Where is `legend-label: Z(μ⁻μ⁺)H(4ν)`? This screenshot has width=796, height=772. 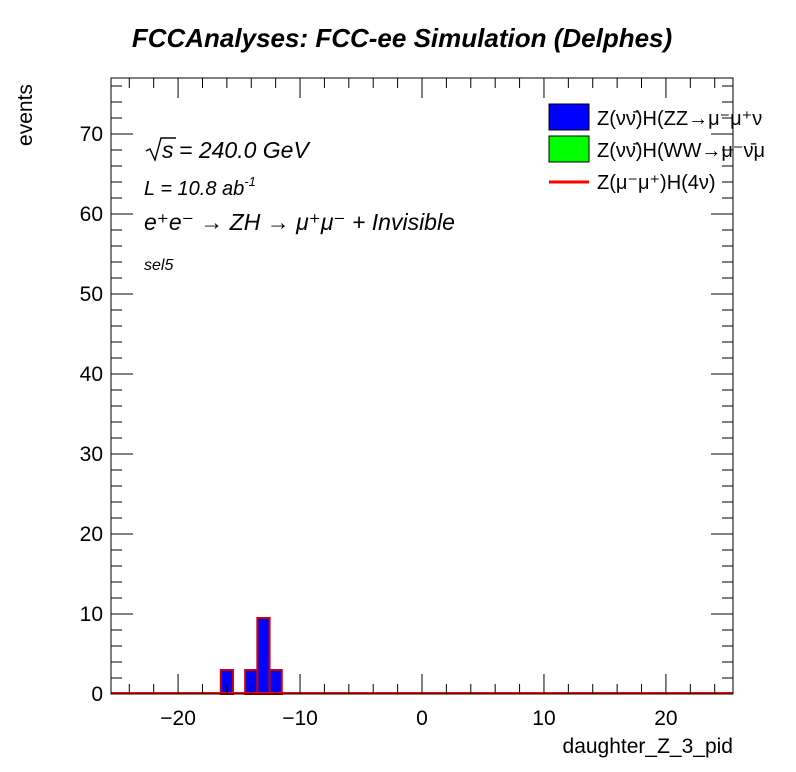
legend-label: Z(μ⁻μ⁺)H(4ν) is located at coordinates (656, 183).